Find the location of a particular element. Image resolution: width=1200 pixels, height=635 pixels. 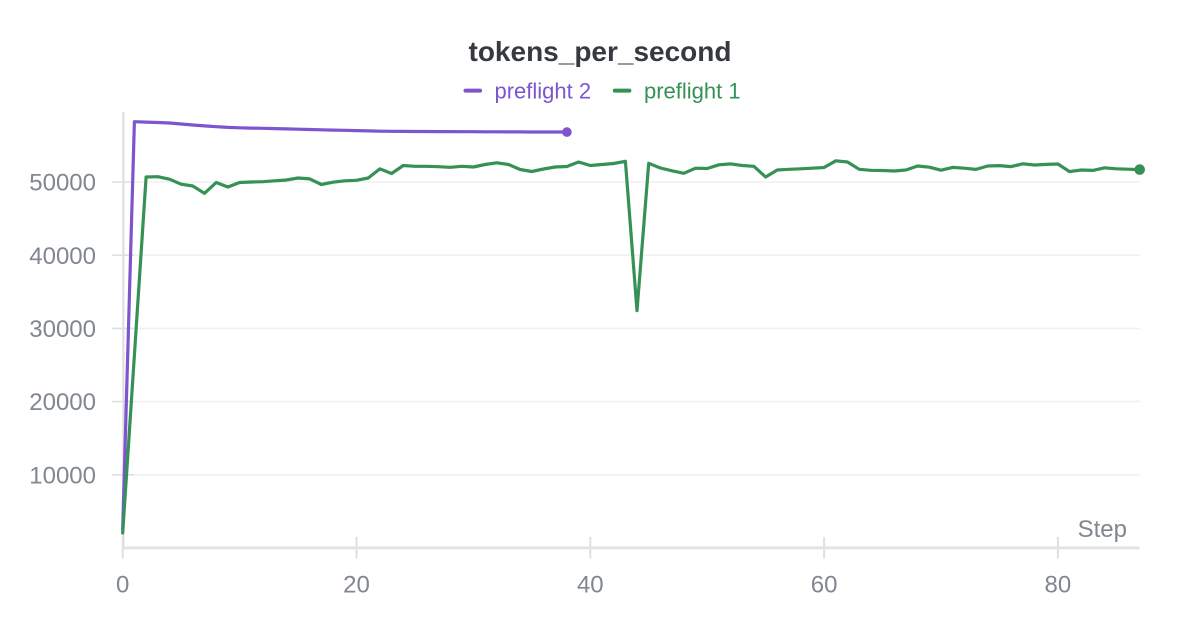

svg-text: 20 is located at coordinates (356, 585).